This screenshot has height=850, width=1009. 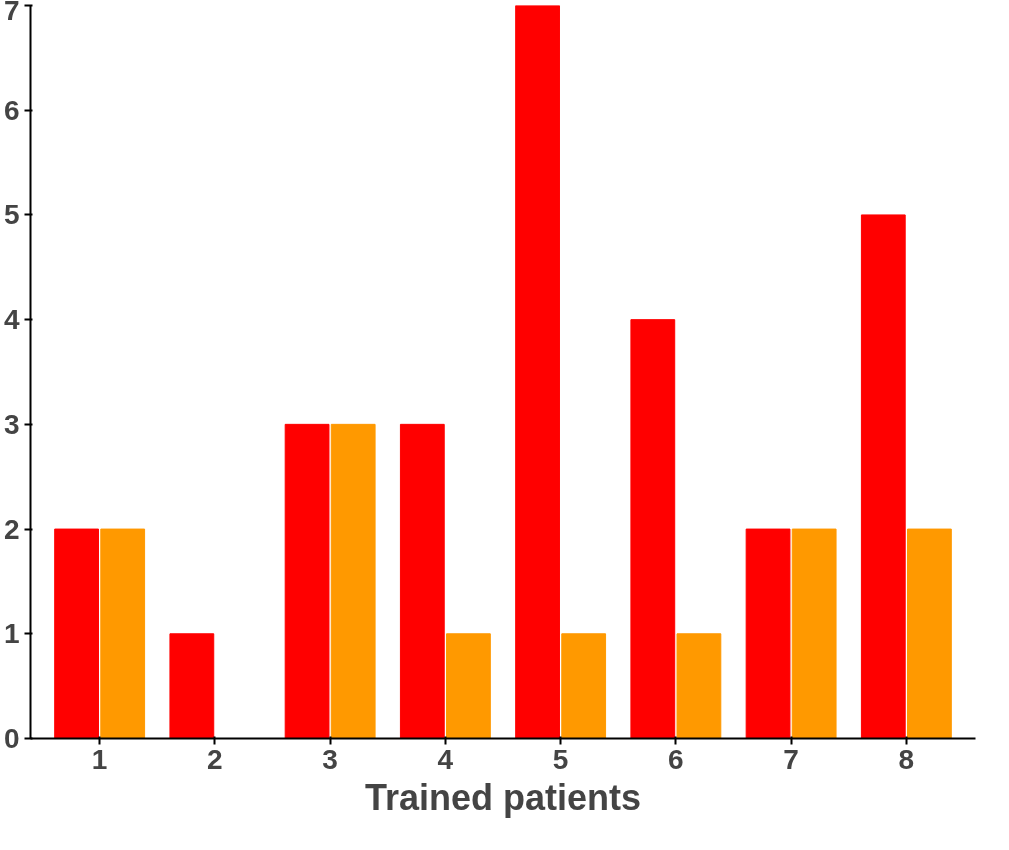 What do you see at coordinates (11, 320) in the screenshot?
I see `y-tick-label: 4` at bounding box center [11, 320].